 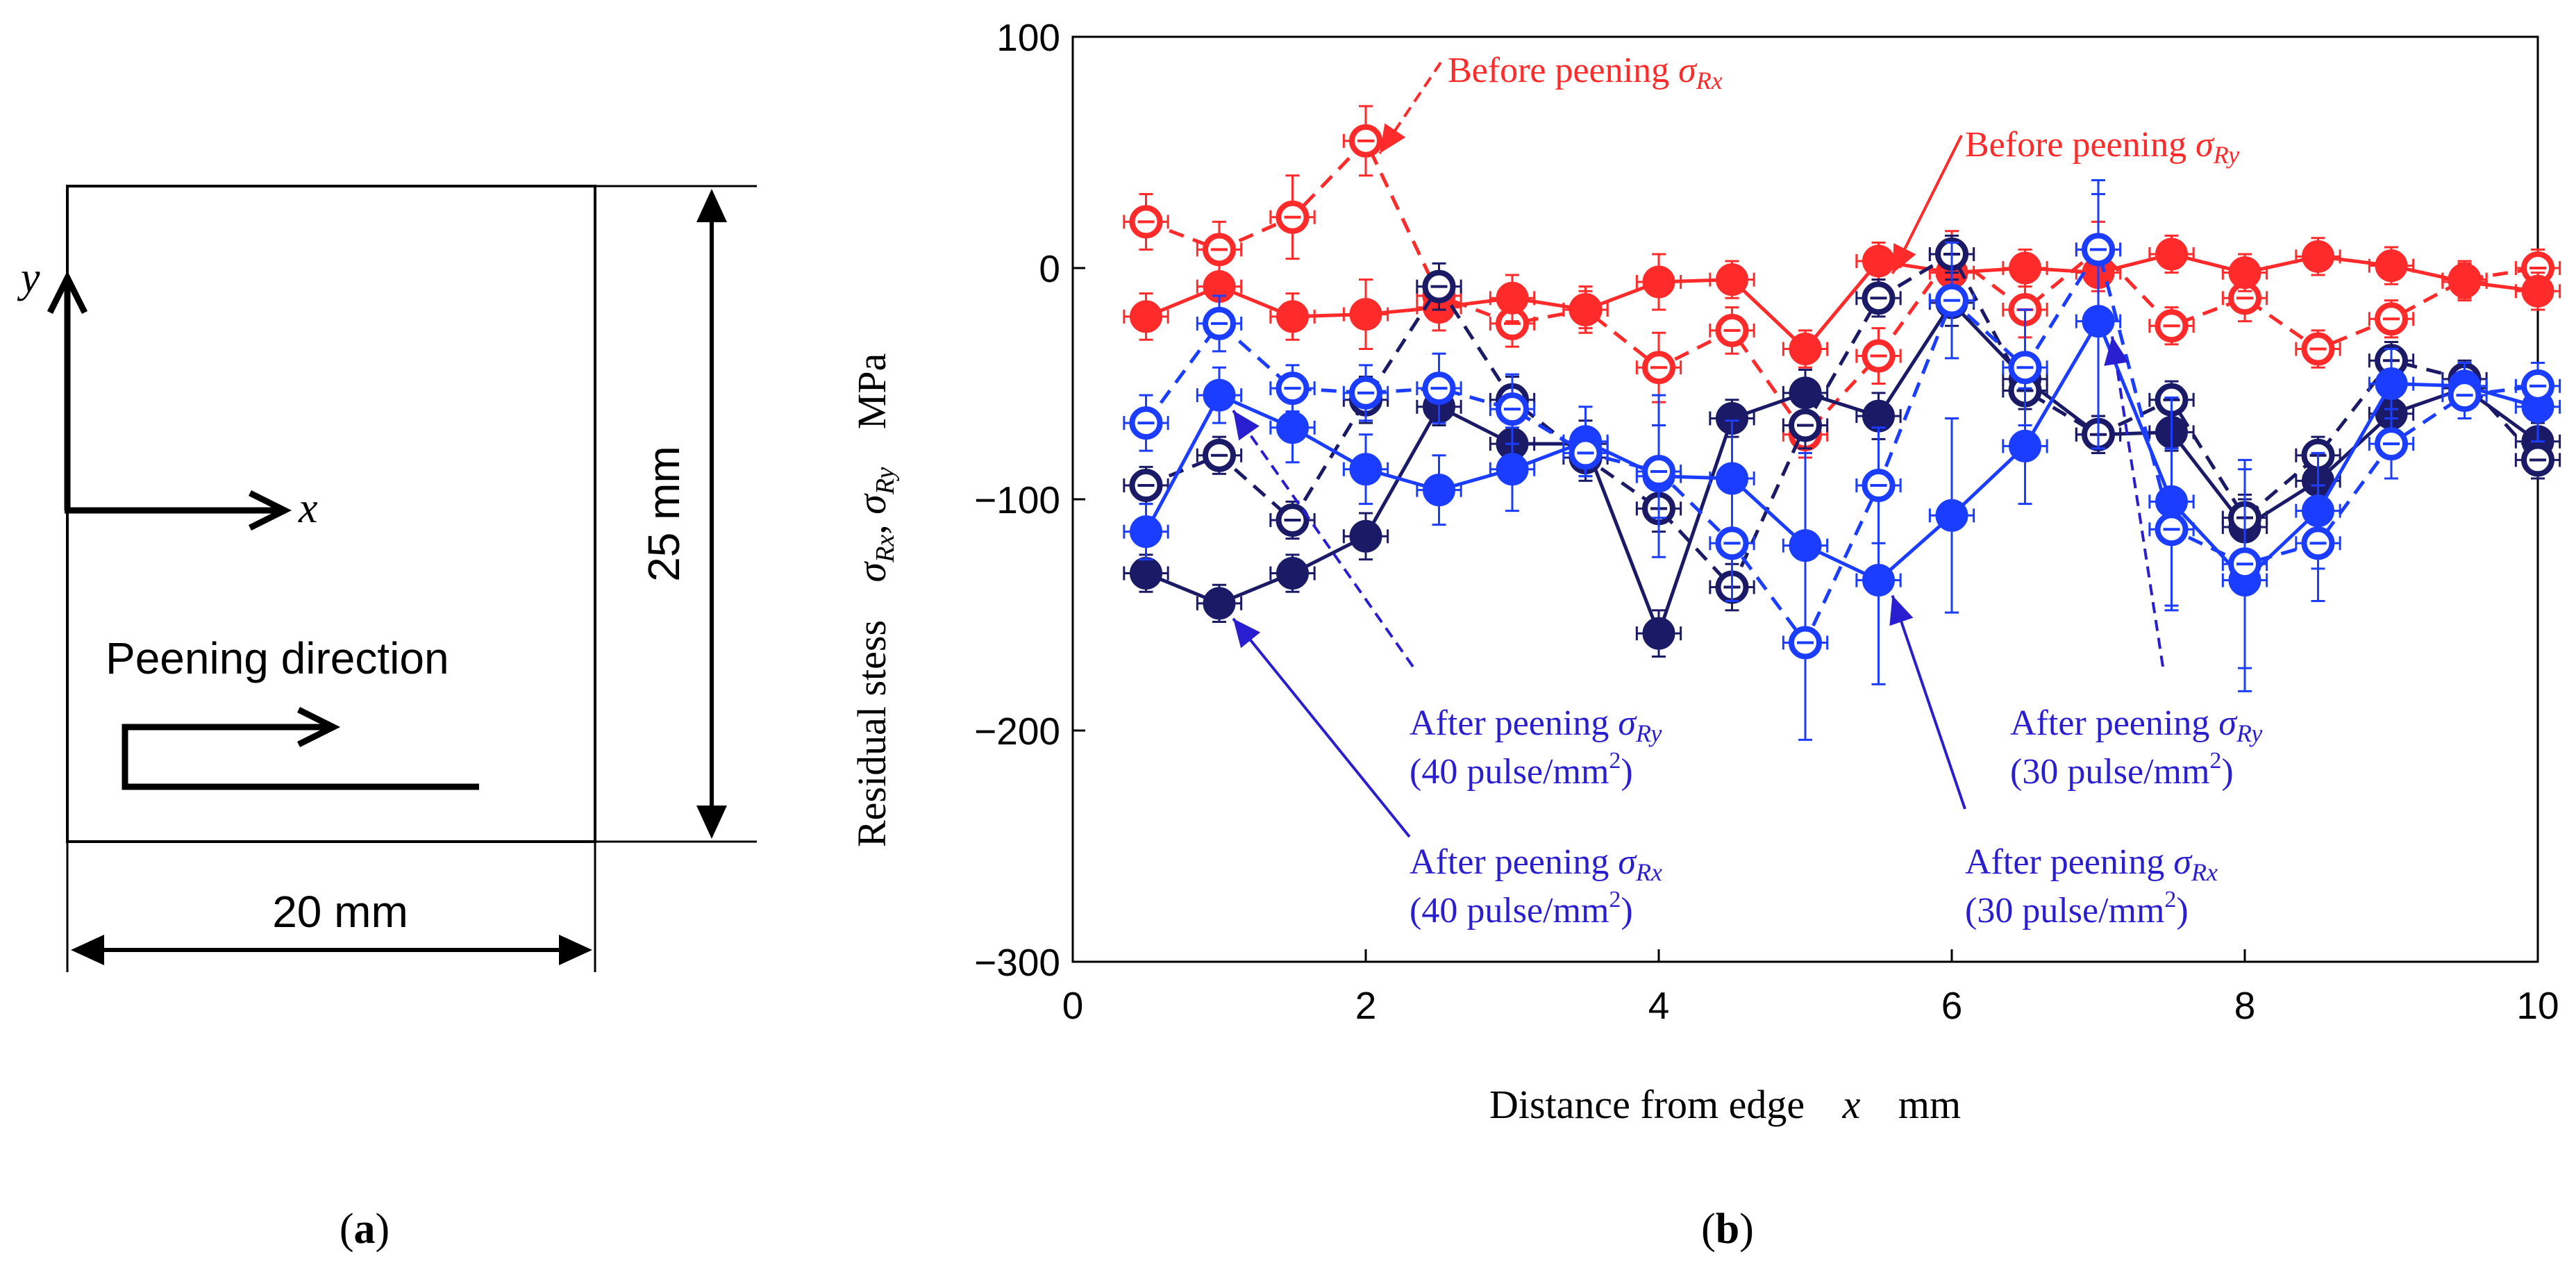 What do you see at coordinates (331, 514) in the screenshot?
I see `specimen-rectangle` at bounding box center [331, 514].